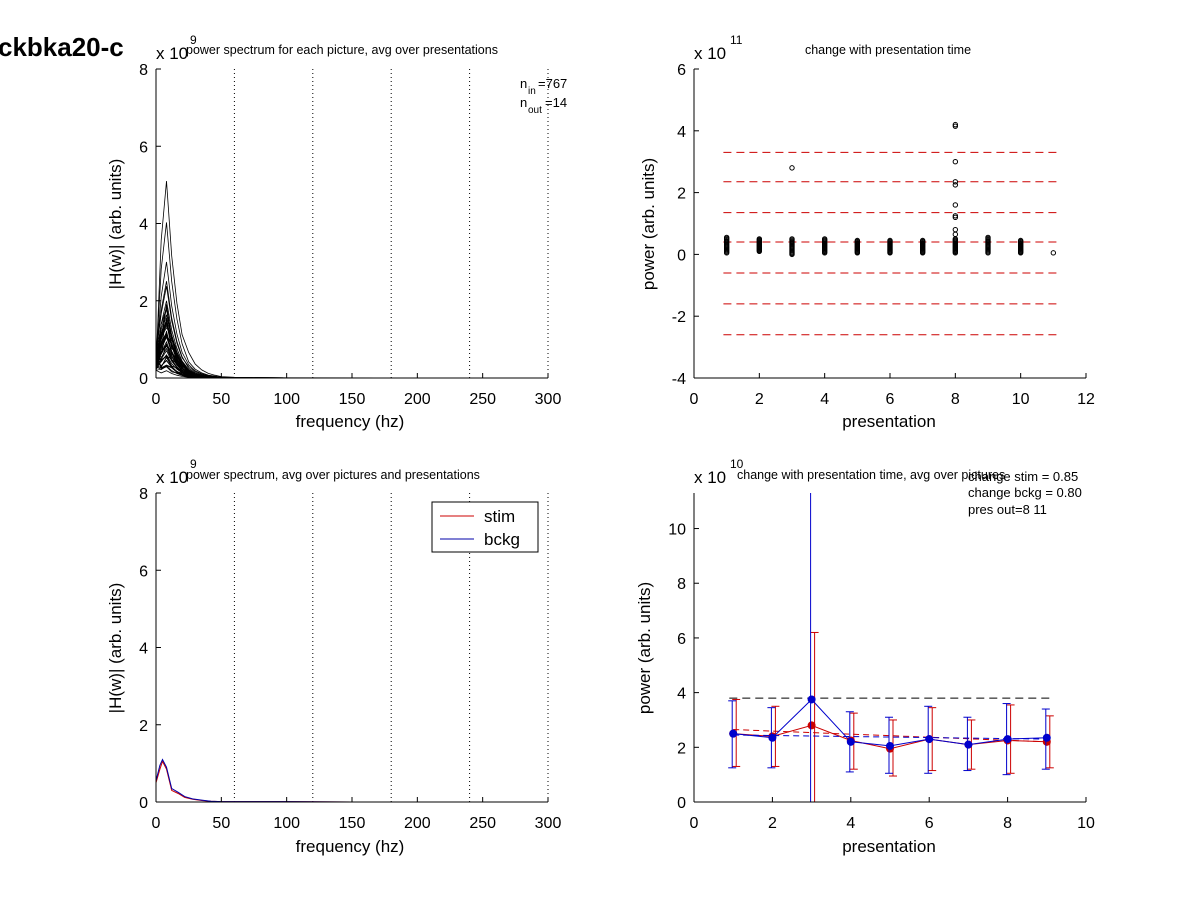  What do you see at coordinates (548, 399) in the screenshot?
I see `x-tick-label: 300` at bounding box center [548, 399].